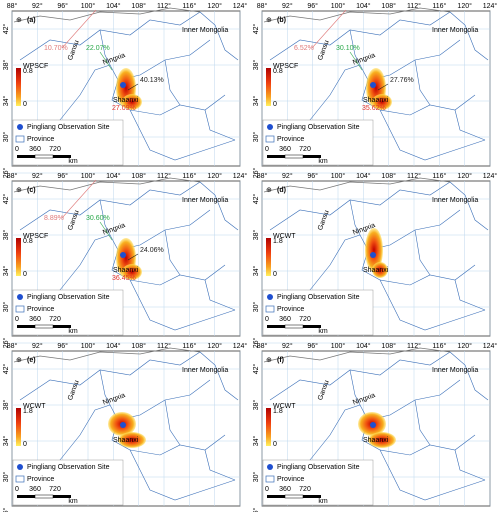 This screenshot has width=500, height=517. I want to click on scale-bar-white, so click(44, 496).